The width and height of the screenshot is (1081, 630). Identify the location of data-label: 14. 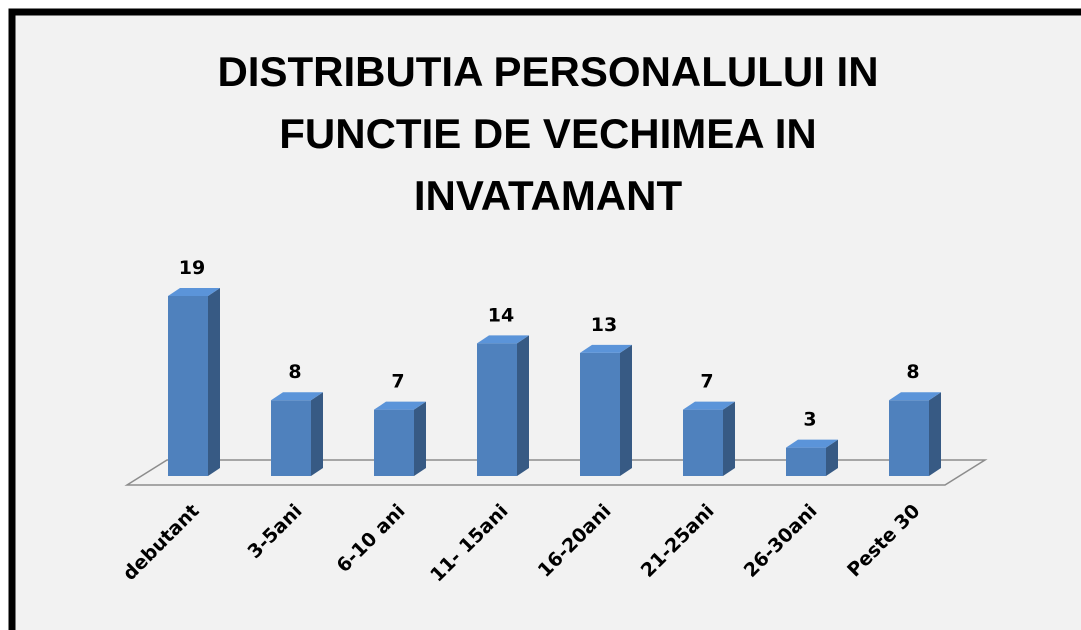
(501, 315).